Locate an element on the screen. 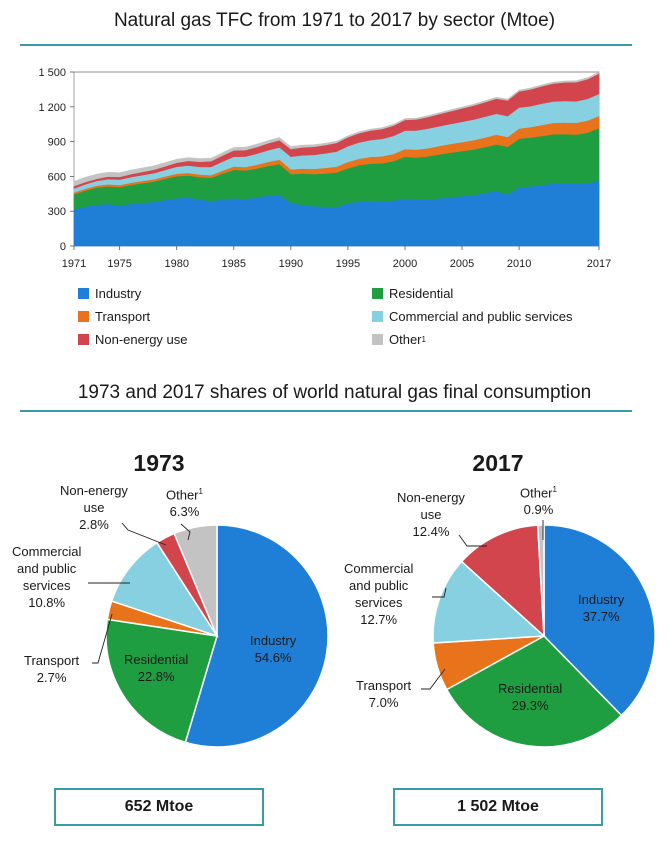 This screenshot has width=669, height=844. label-value: 37.7% is located at coordinates (601, 616).